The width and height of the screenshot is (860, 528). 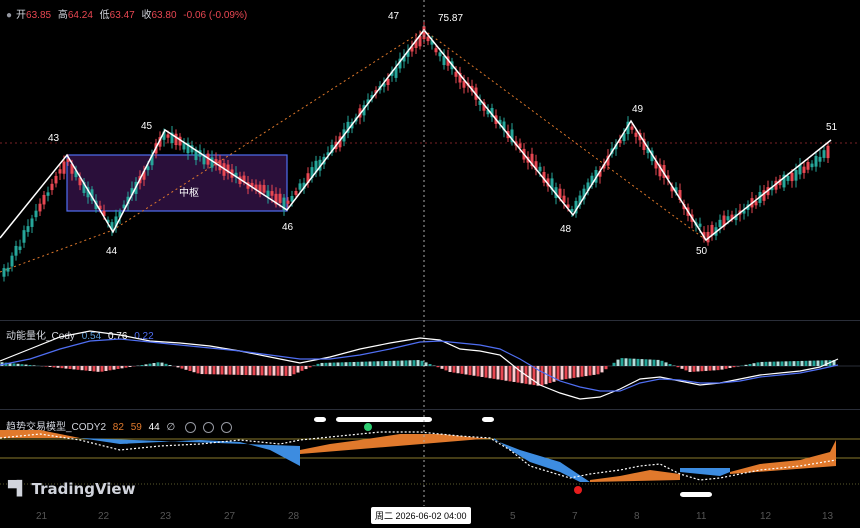 I want to click on x-tick: 23, so click(x=166, y=516).